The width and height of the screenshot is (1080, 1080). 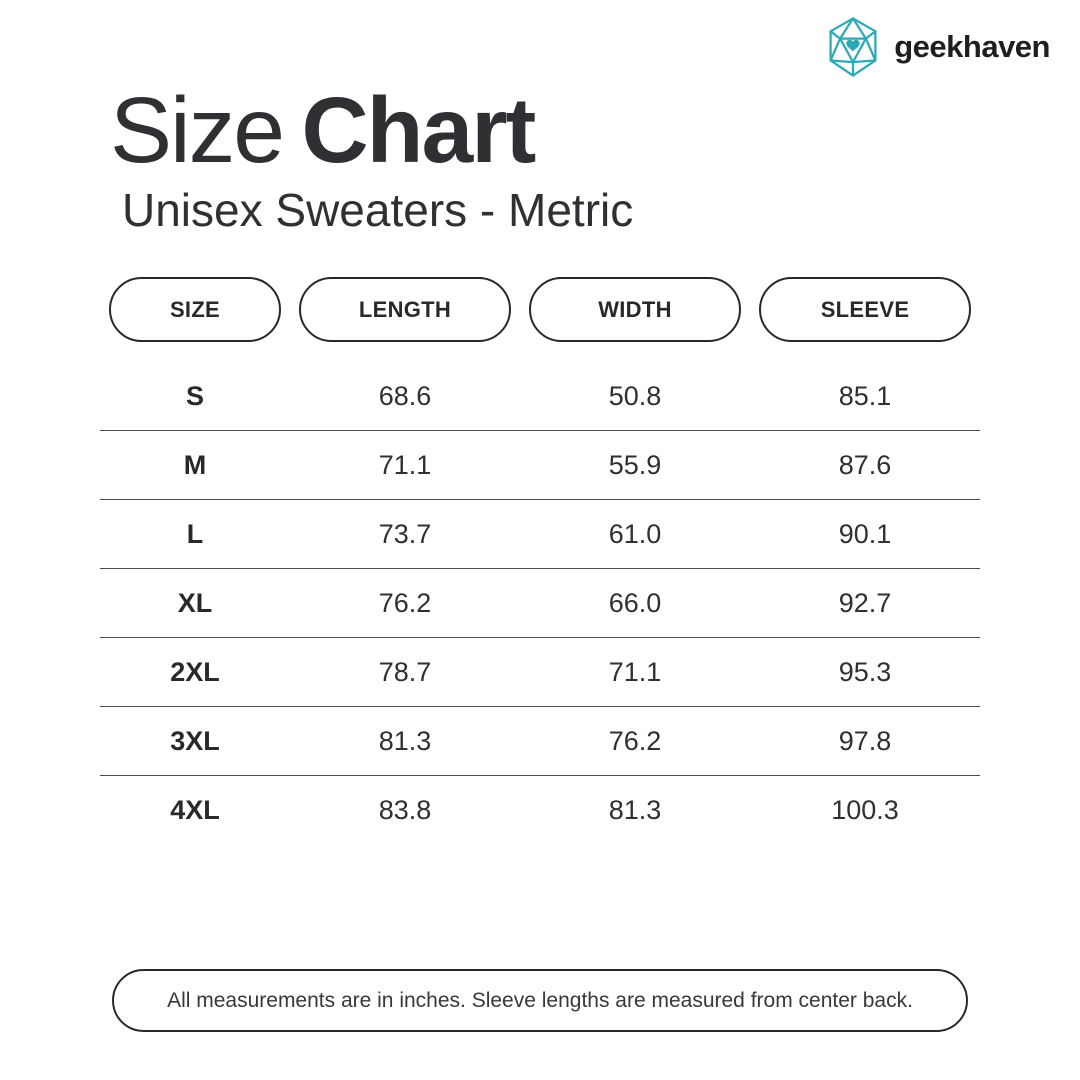 What do you see at coordinates (405, 309) in the screenshot?
I see `column-header-length: LENGTH` at bounding box center [405, 309].